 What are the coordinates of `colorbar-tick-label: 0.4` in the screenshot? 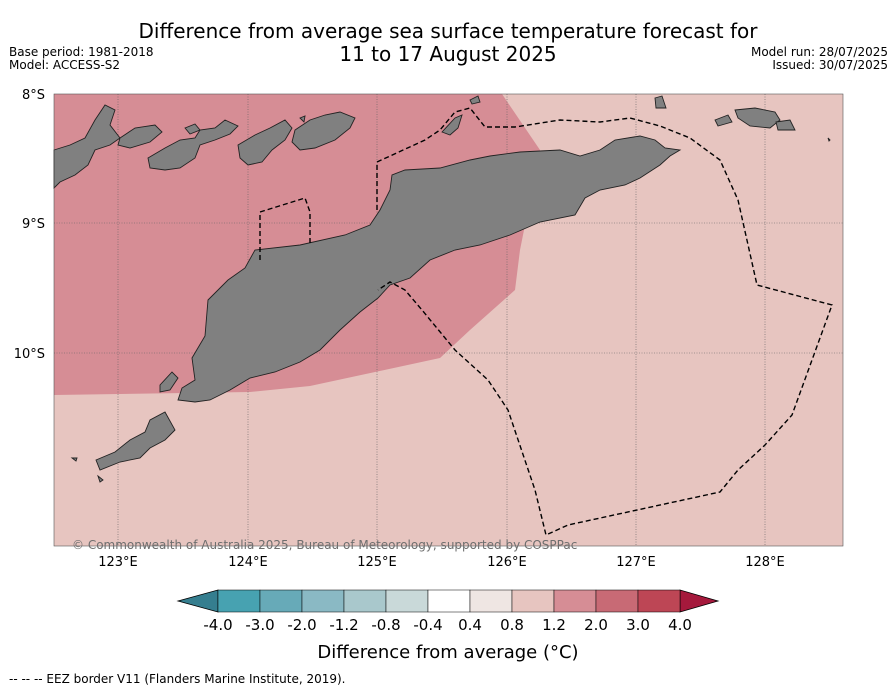 It's located at (470, 625).